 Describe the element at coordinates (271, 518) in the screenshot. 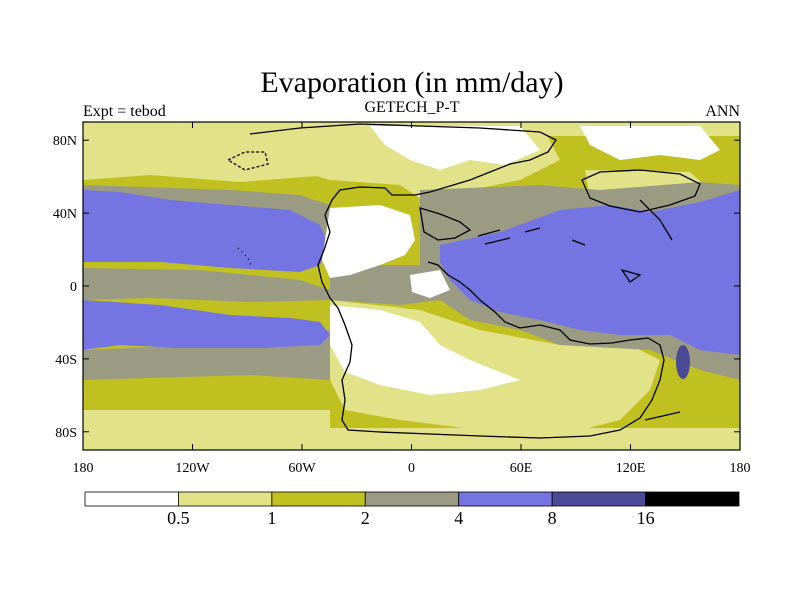

I see `colorbar-label: 1` at that location.